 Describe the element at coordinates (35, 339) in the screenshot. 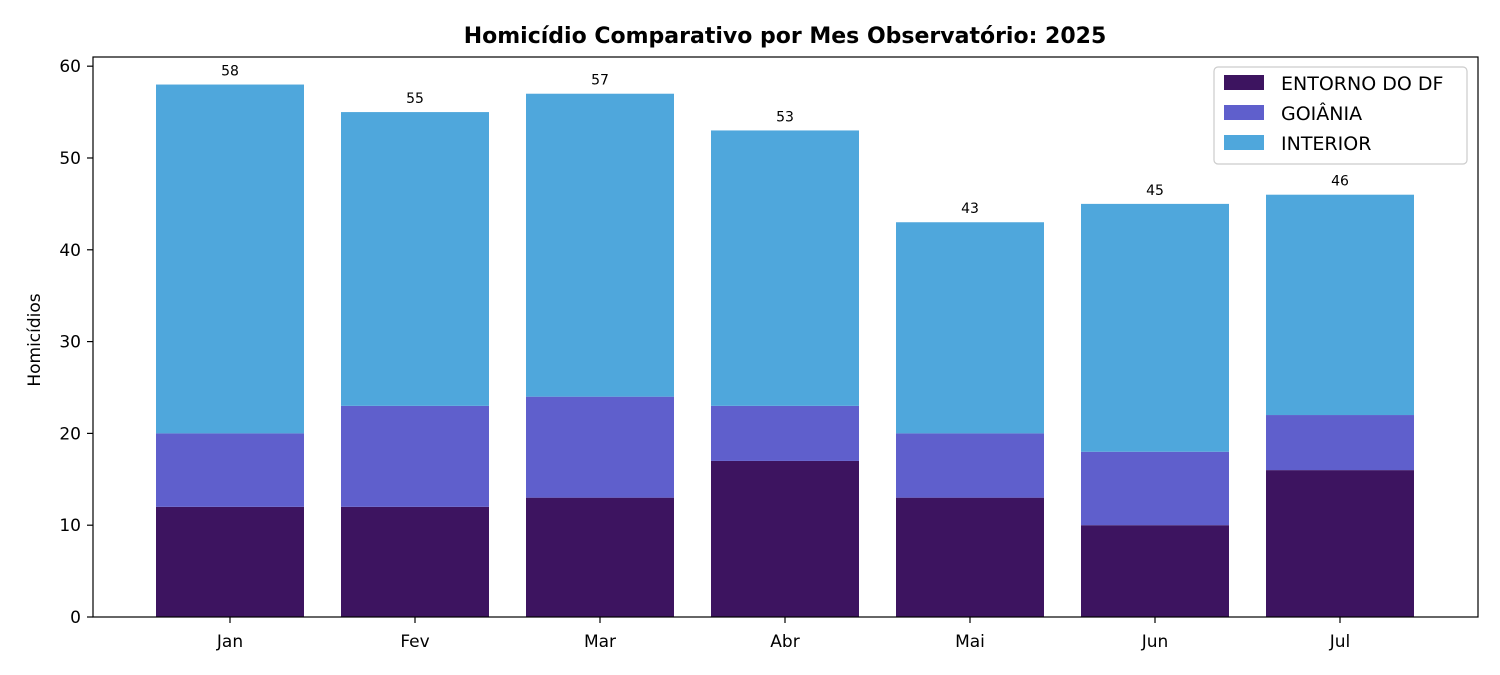

I see `y-axis-label: Homicídios` at that location.